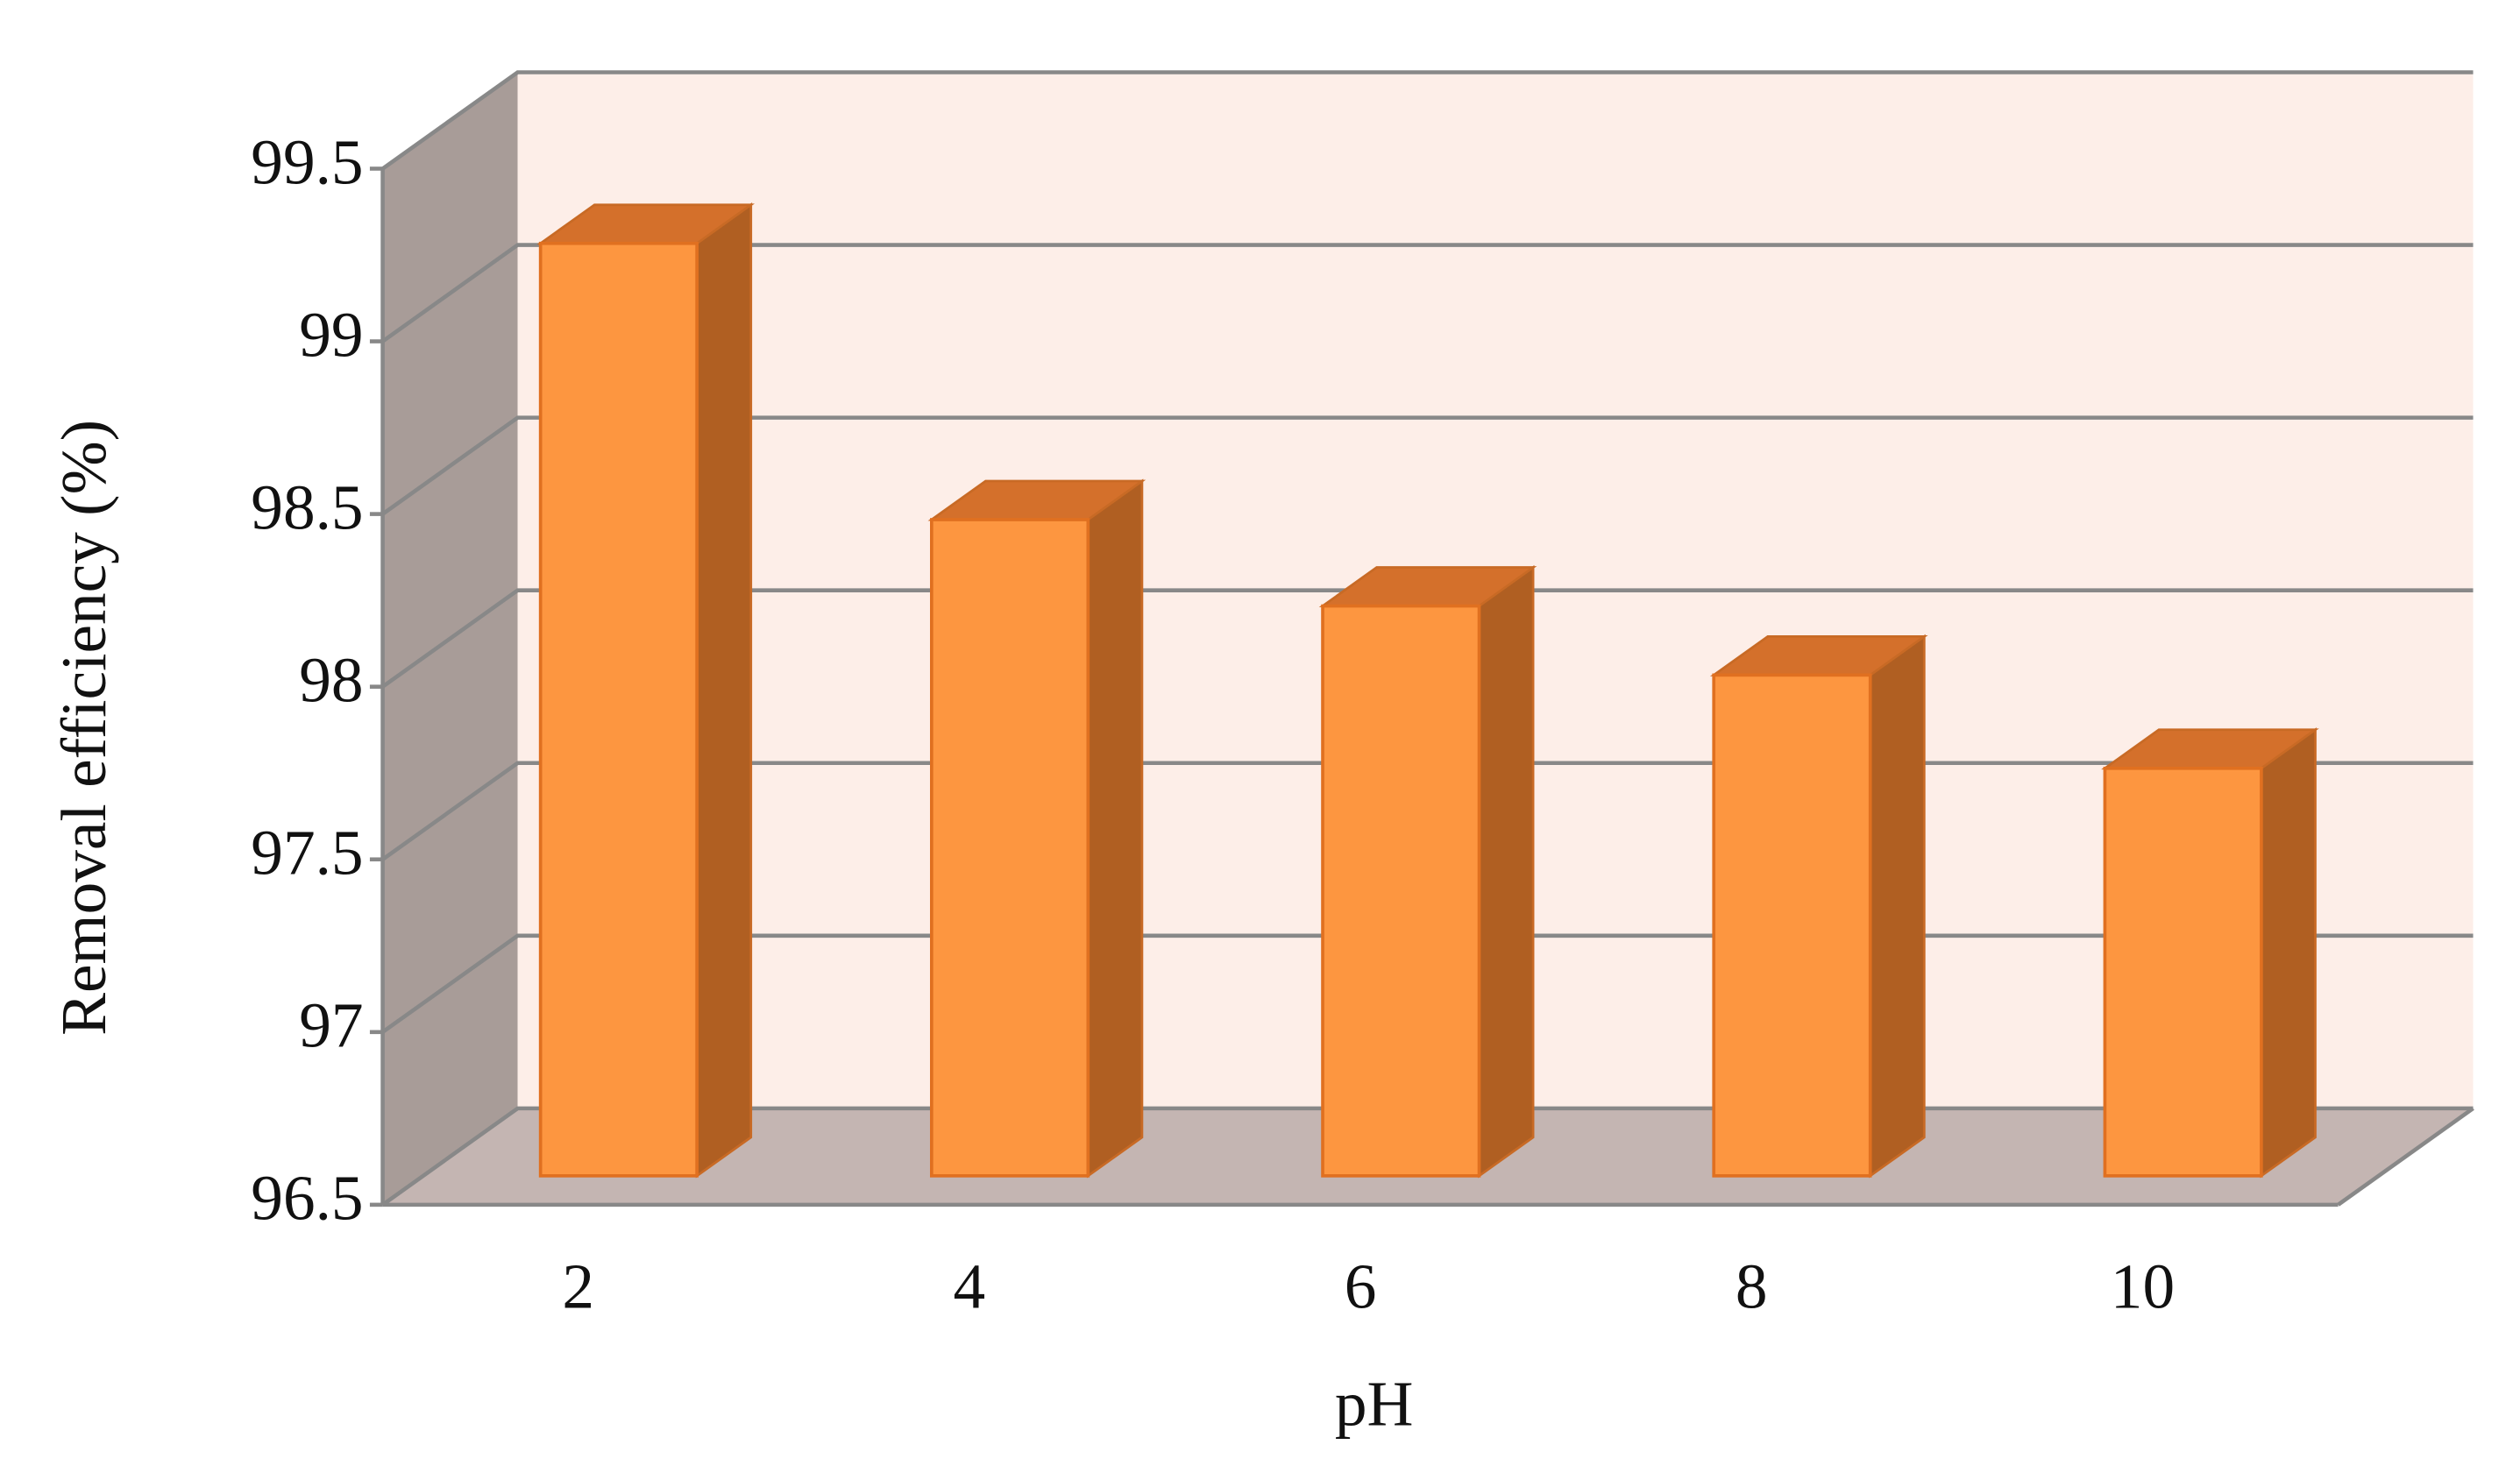  I want to click on y-tick-label: 99.5, so click(307, 161).